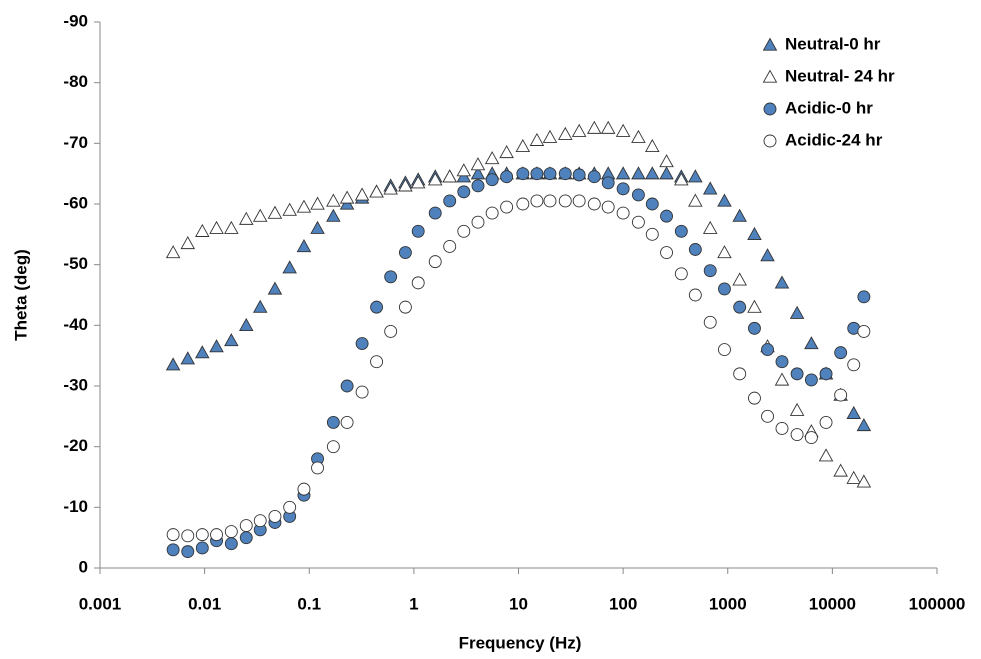  What do you see at coordinates (832, 603) in the screenshot?
I see `x-tick-label: 10000` at bounding box center [832, 603].